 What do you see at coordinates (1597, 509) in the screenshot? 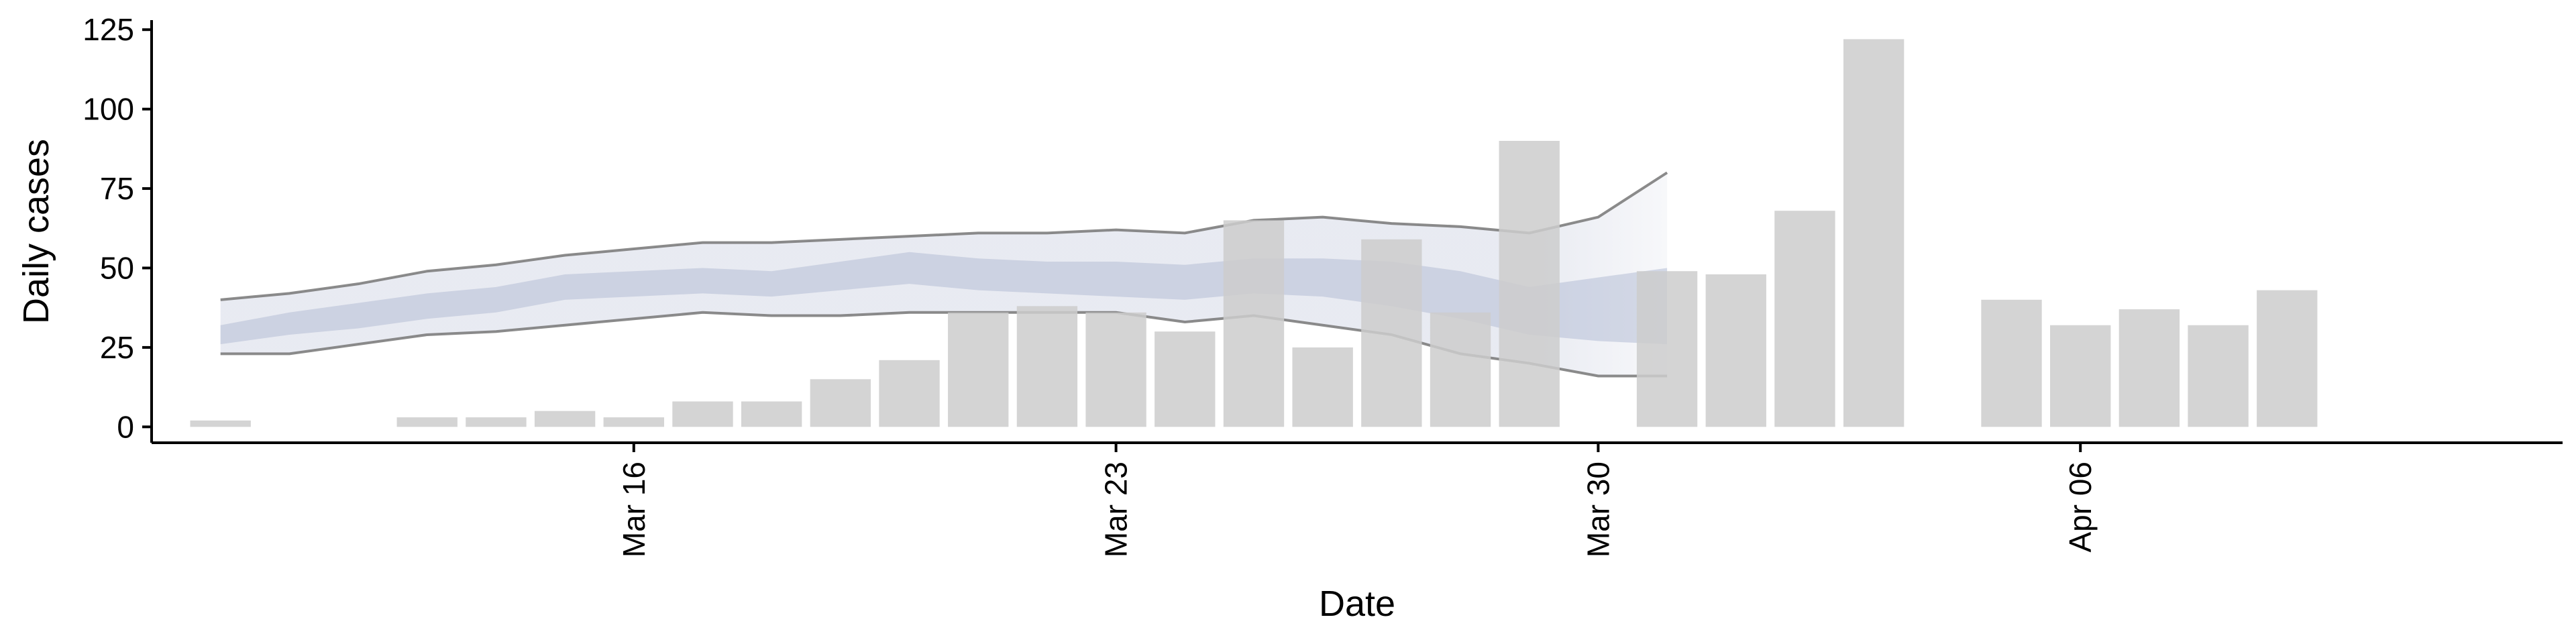
I see `x-tick-label: Mar 30` at bounding box center [1597, 509].